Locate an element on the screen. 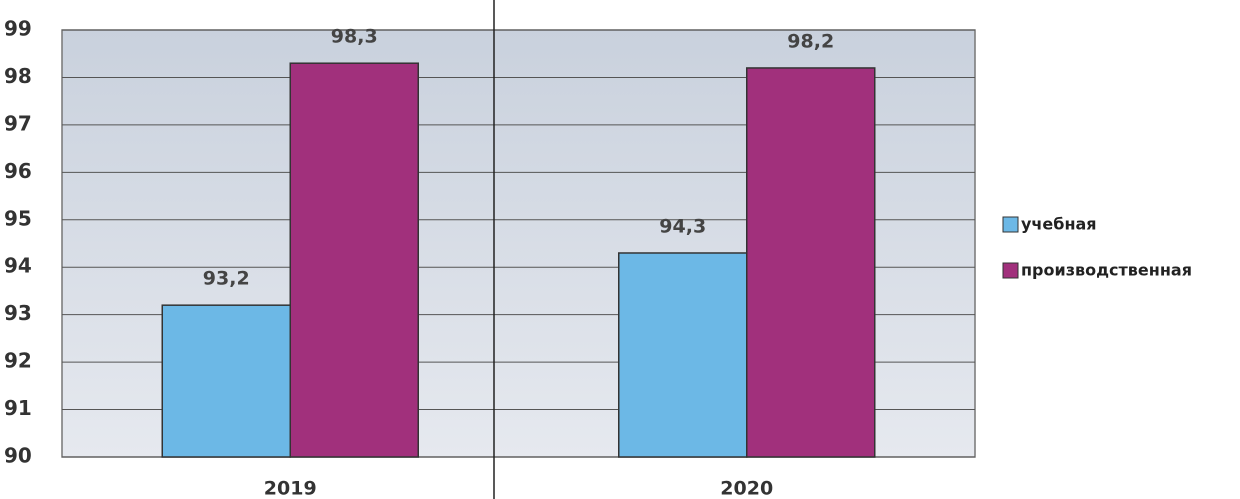  data-label: 94,3 is located at coordinates (682, 226).